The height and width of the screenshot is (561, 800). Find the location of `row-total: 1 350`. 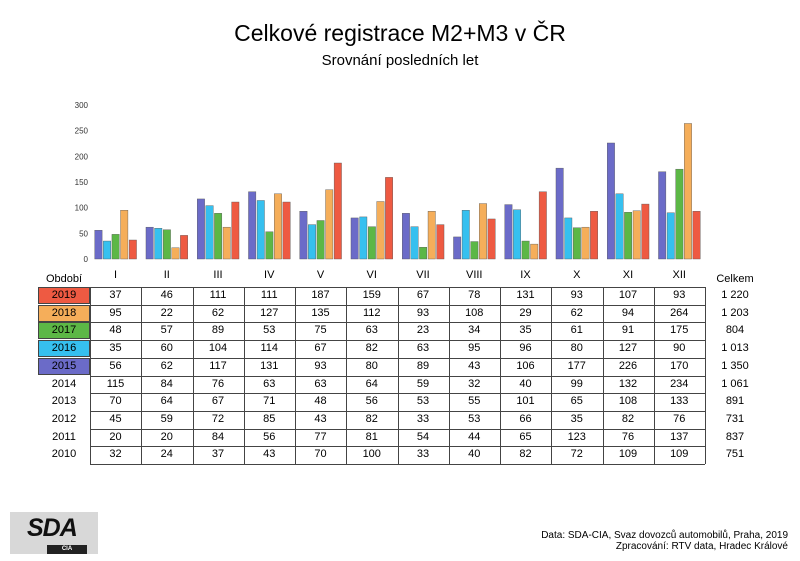

row-total: 1 350 is located at coordinates (735, 365).